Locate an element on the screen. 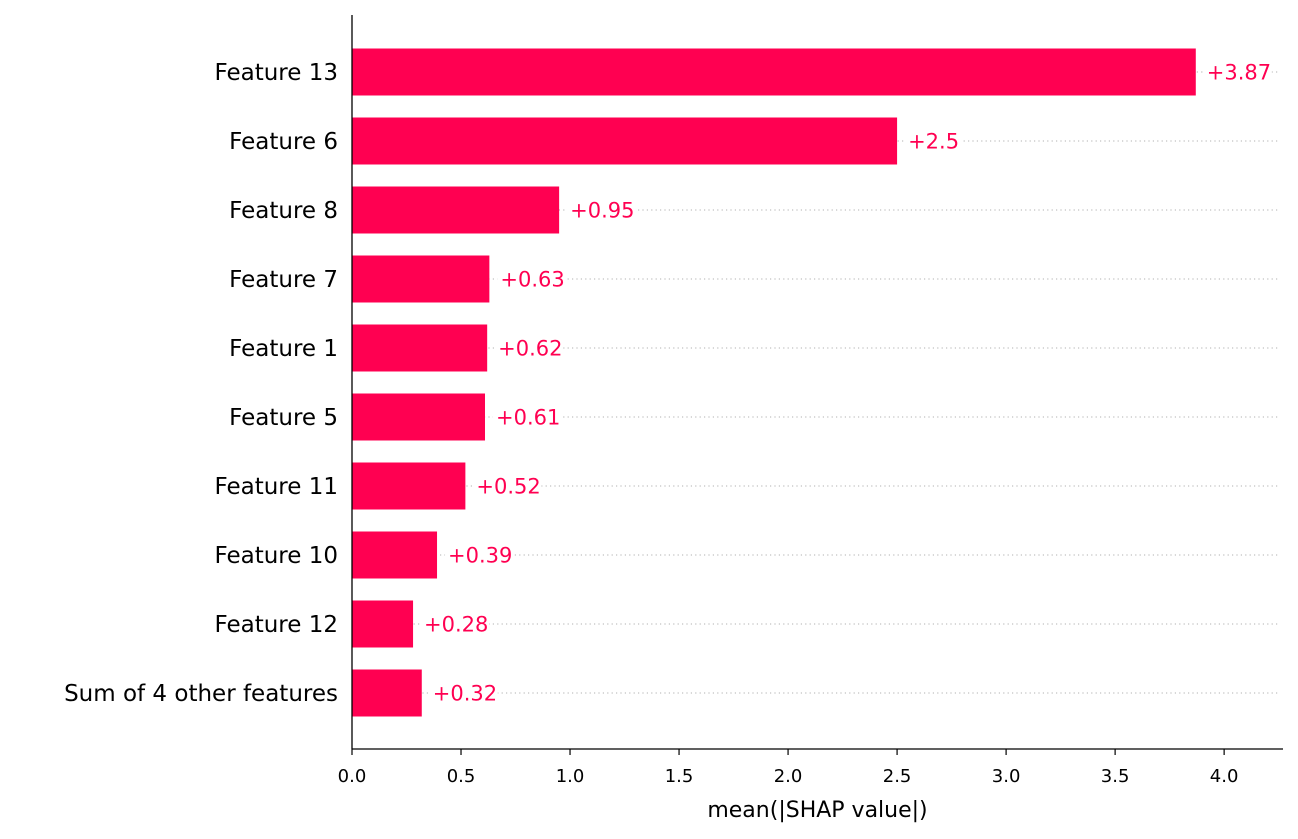 This screenshot has height=839, width=1298. category-label: Feature 13 is located at coordinates (277, 73).